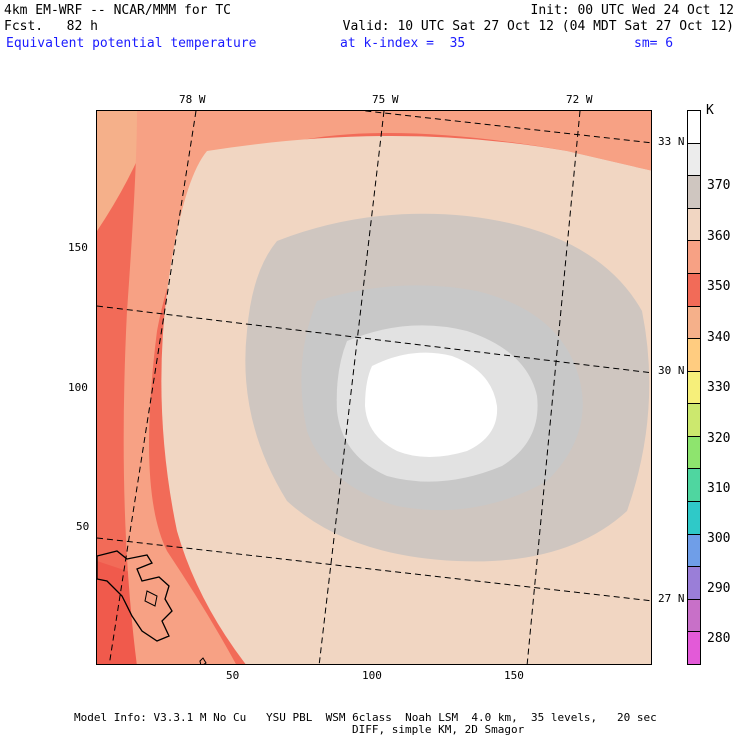  What do you see at coordinates (374, 569) in the screenshot?
I see `parallel-27n` at bounding box center [374, 569].